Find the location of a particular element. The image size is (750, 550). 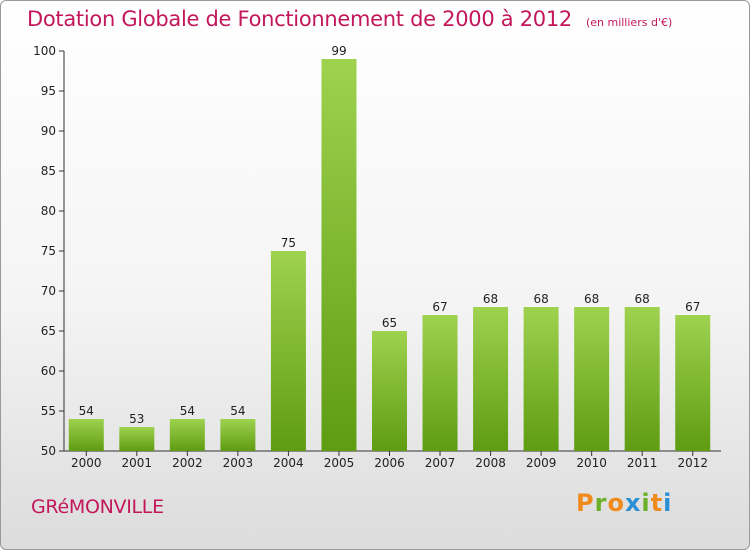

y-tick-label: 75 is located at coordinates (48, 251).